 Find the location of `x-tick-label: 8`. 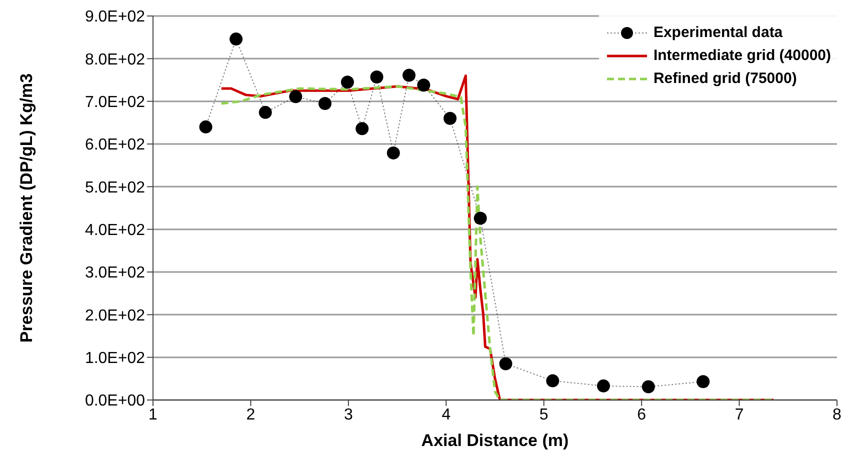

x-tick-label: 8 is located at coordinates (837, 415).